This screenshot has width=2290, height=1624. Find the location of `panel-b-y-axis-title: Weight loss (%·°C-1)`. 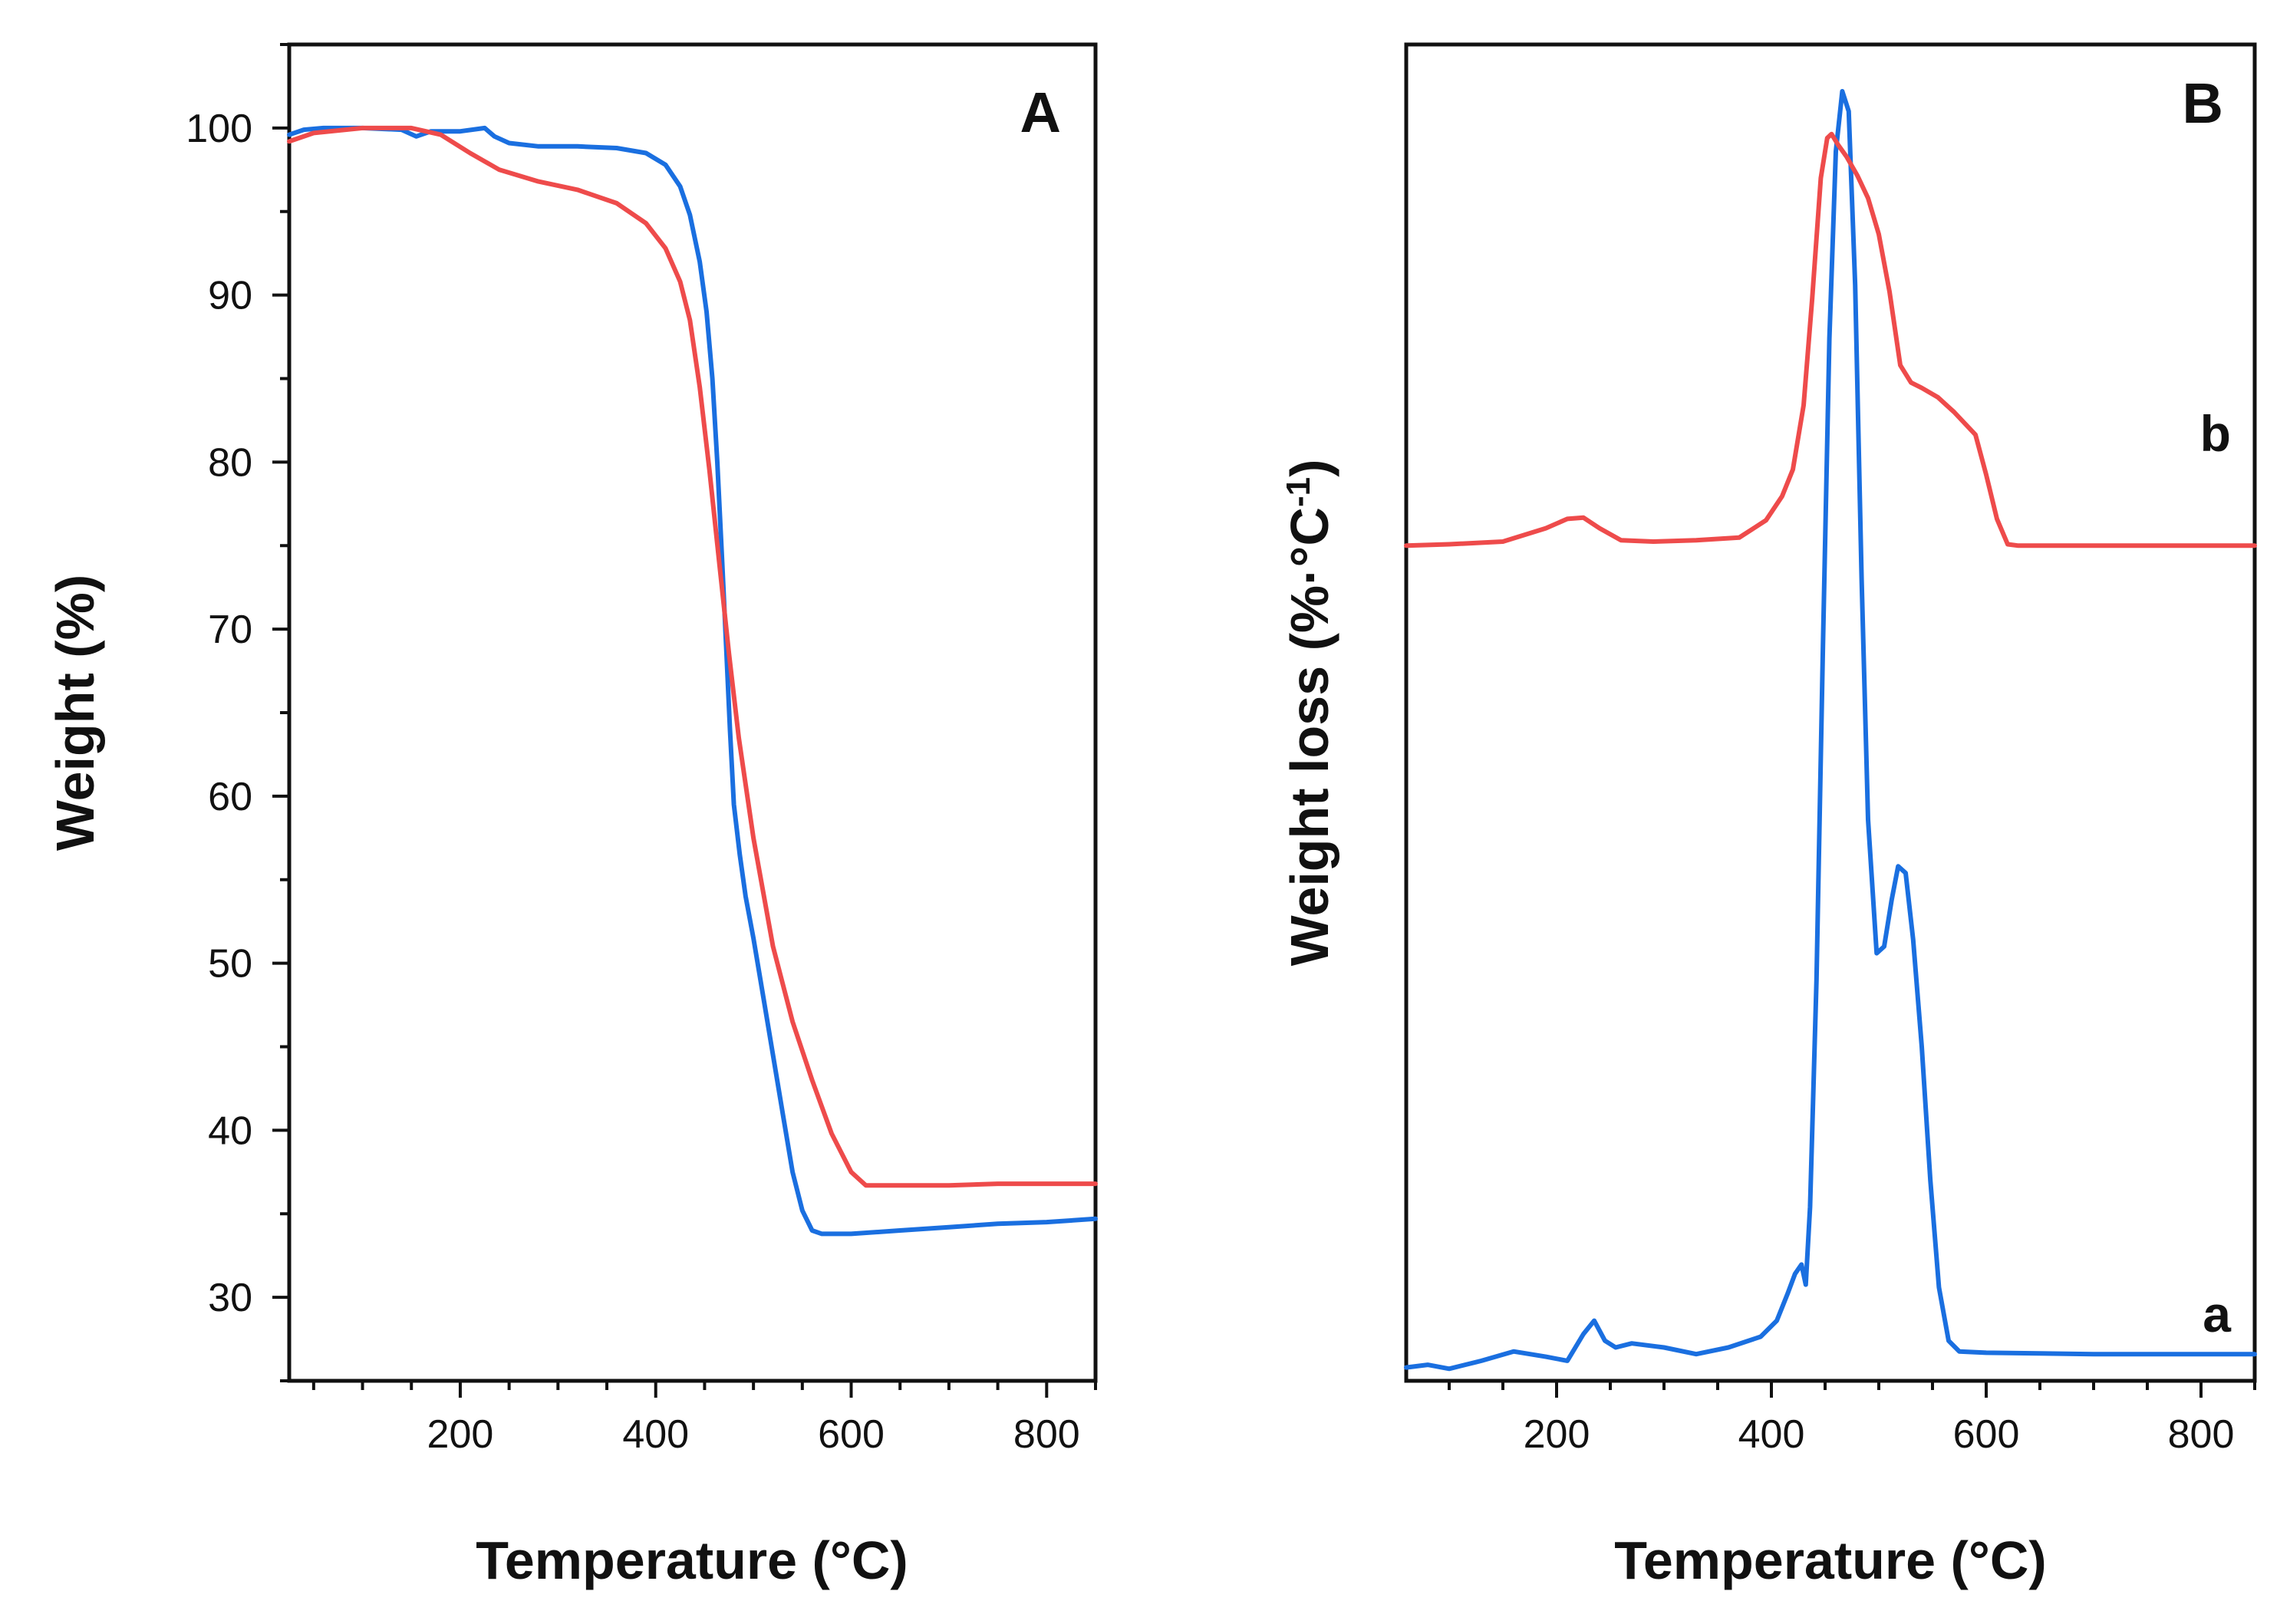

panel-b-y-axis-title: Weight loss (%·°C-1) is located at coordinates (1309, 713).